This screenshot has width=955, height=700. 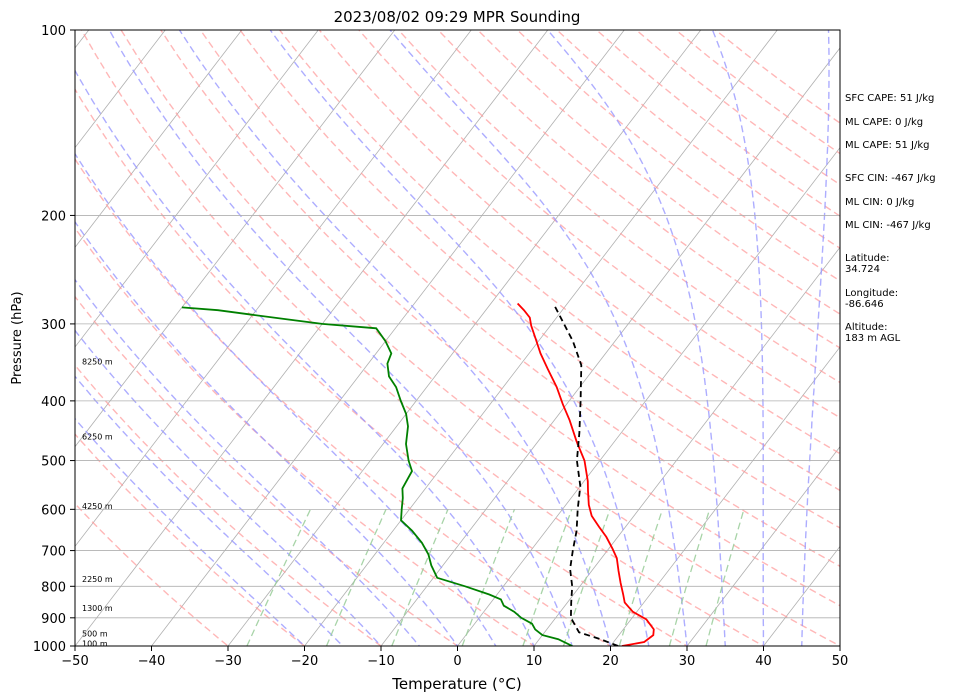 I want to click on parcel-profile, so click(x=586, y=475).